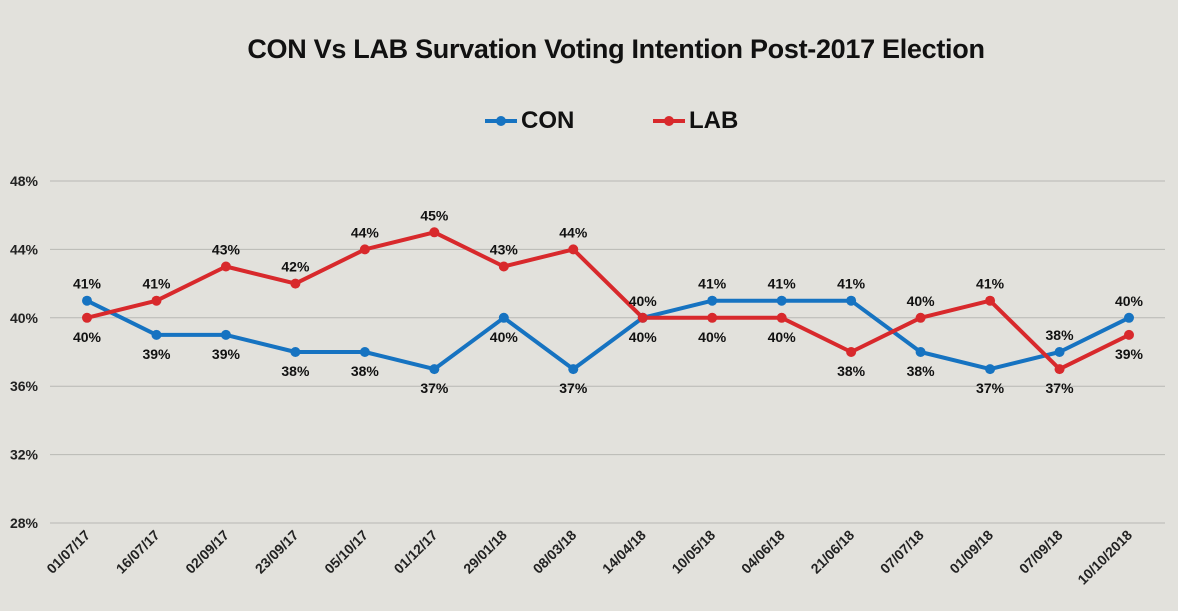 This screenshot has width=1178, height=611. I want to click on x-tick-label: 02/09/17, so click(207, 552).